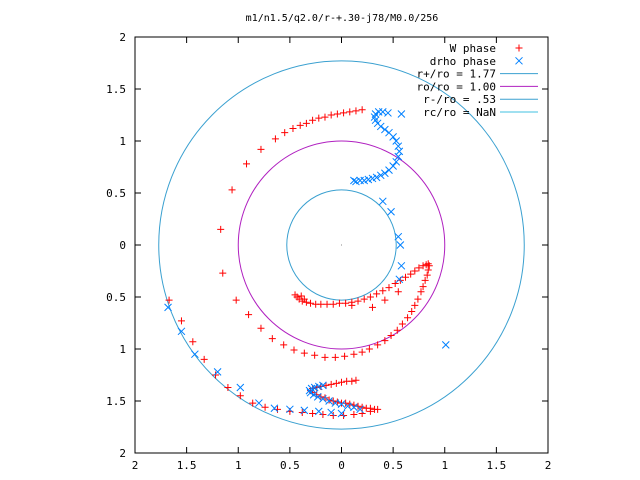 The image size is (640, 480). Describe the element at coordinates (116, 89) in the screenshot. I see `y-tick-label-1: 1.5` at that location.